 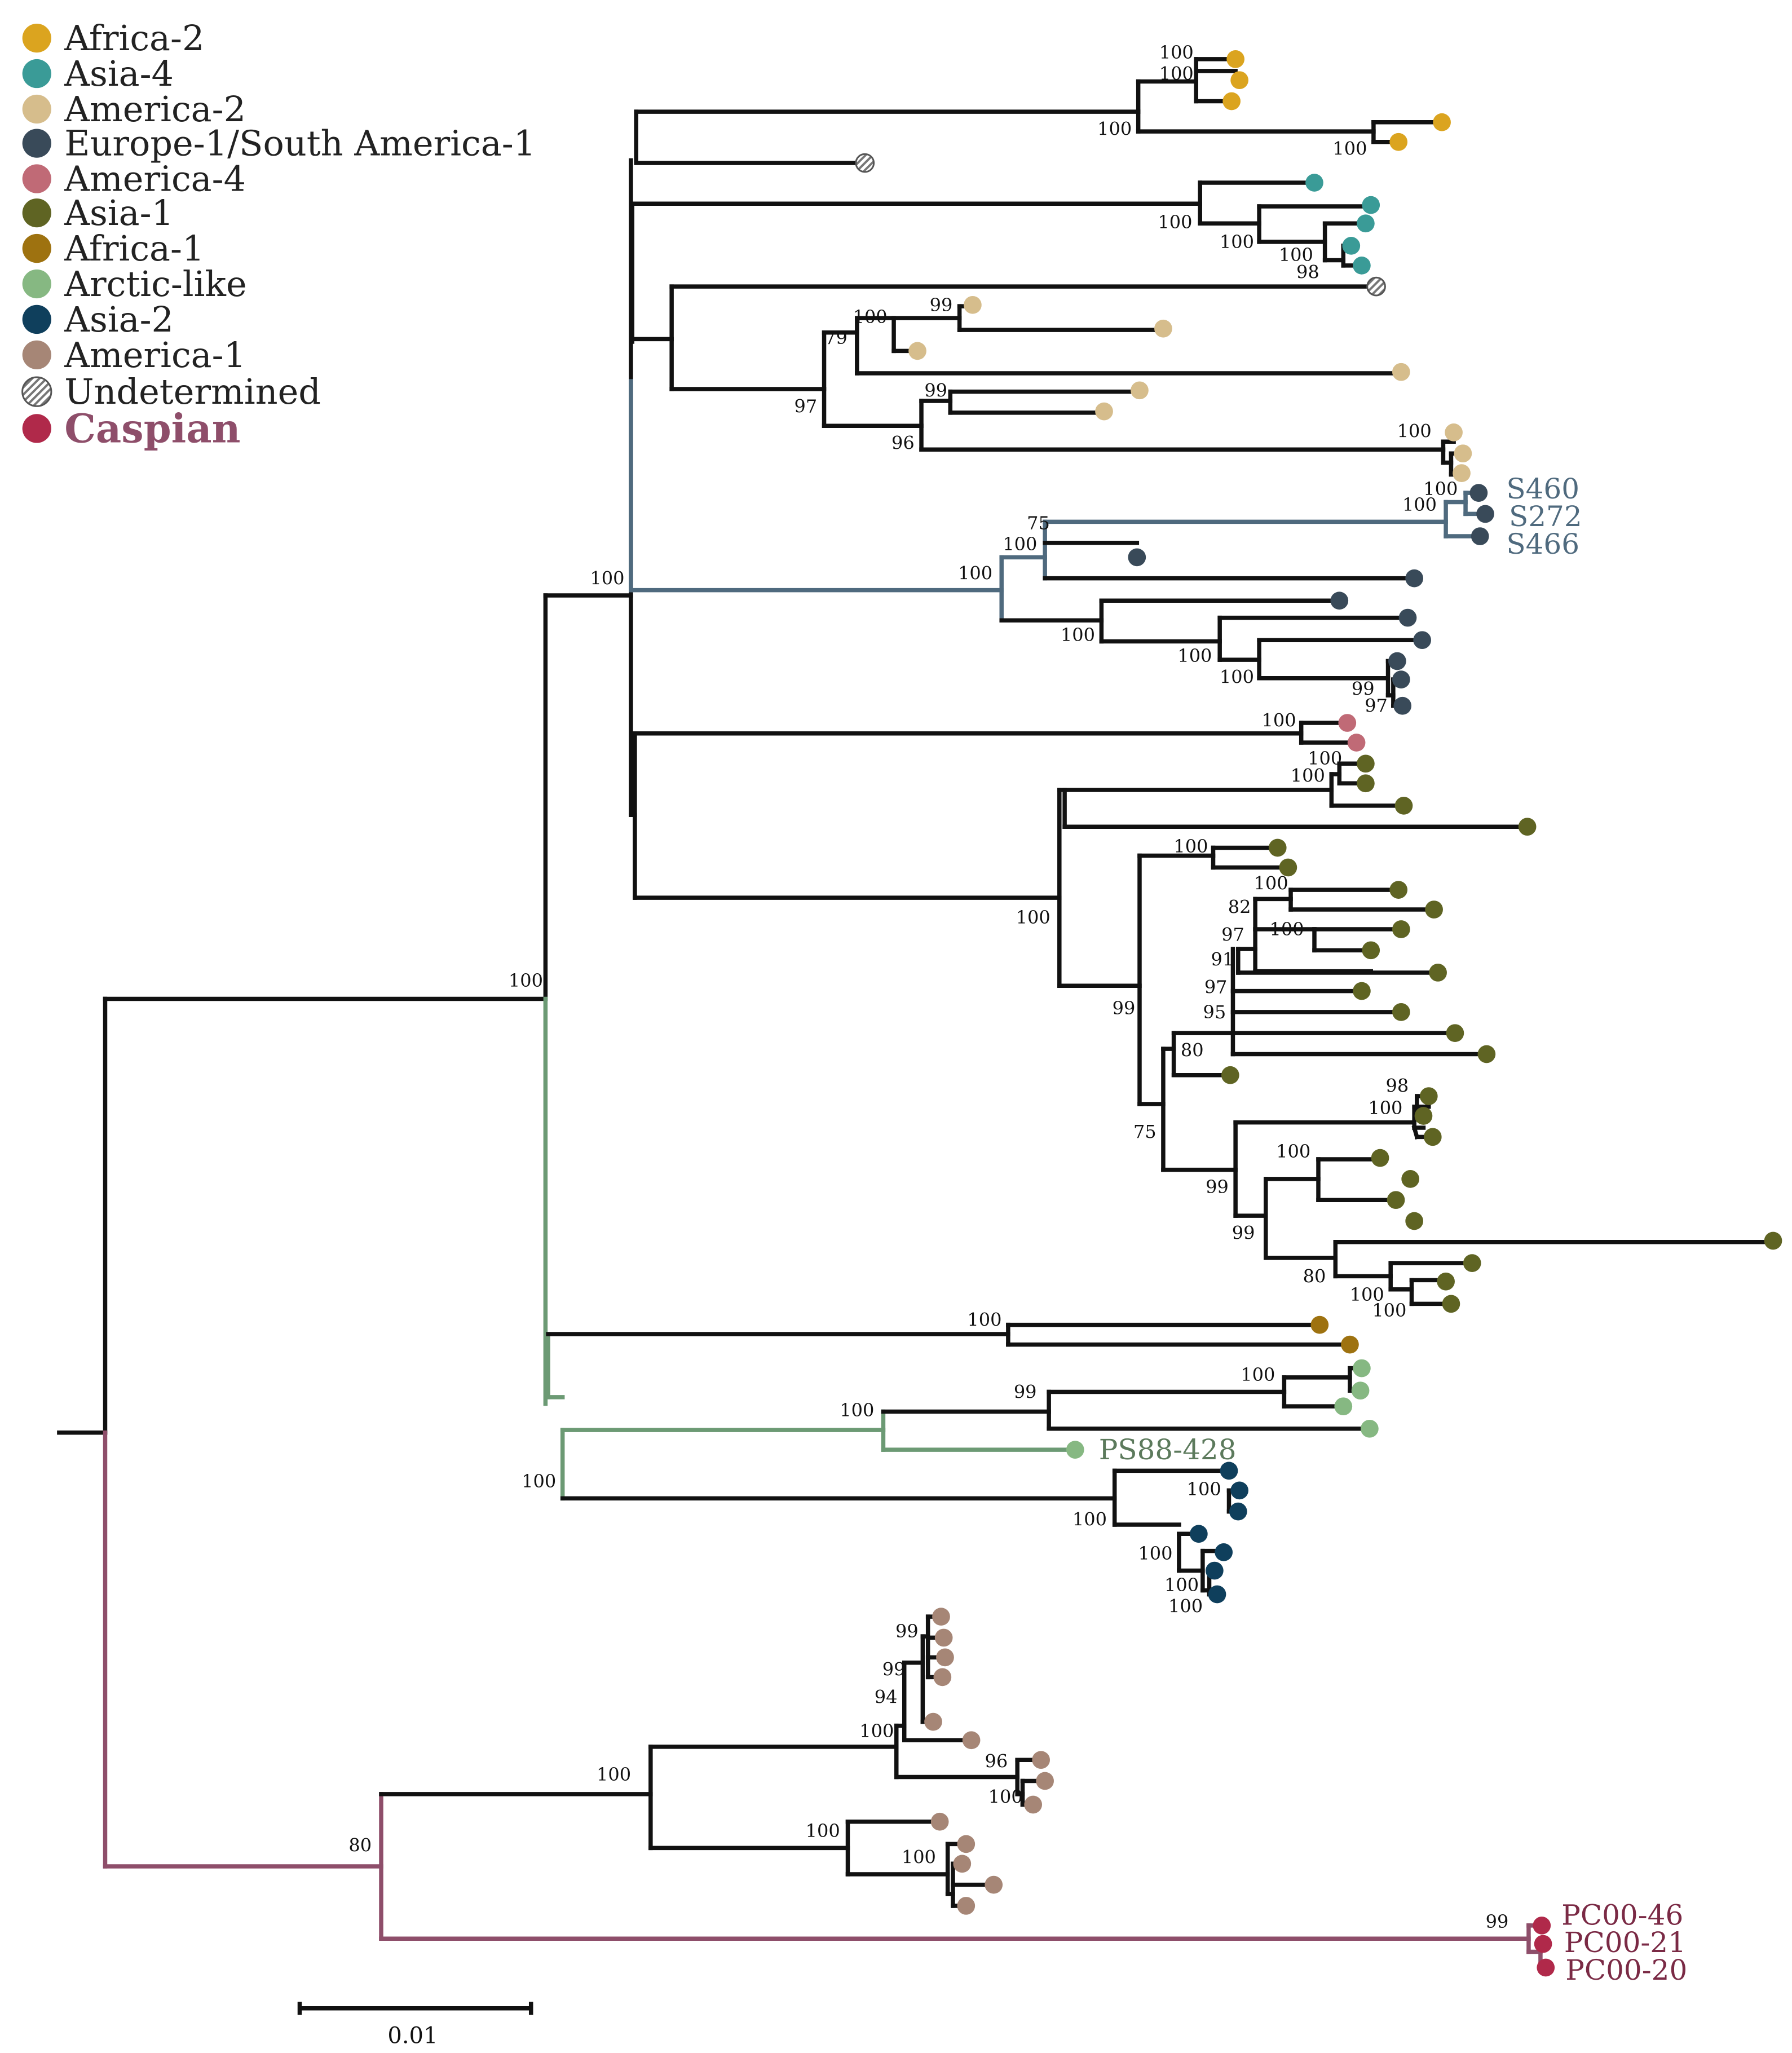 I want to click on bootstrap-value: 94, so click(x=887, y=1697).